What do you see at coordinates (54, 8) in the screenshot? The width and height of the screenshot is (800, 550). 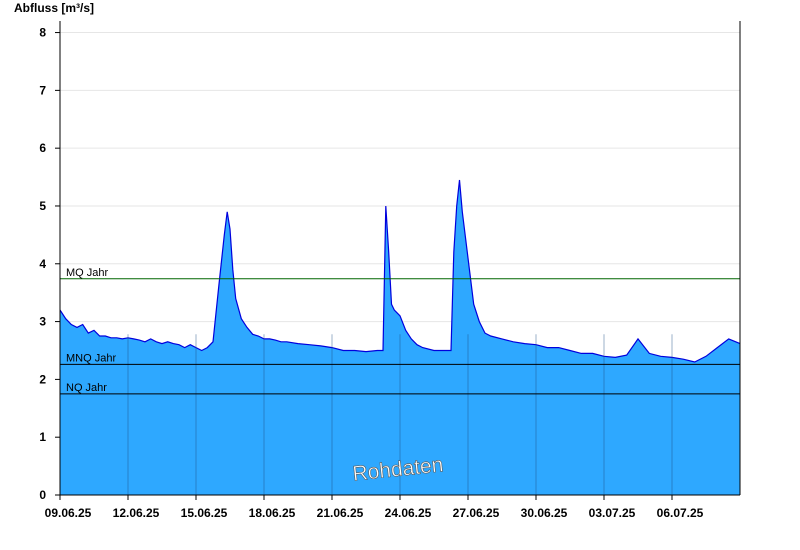 I see `y-axis-title: Abfluss [m³/s]` at bounding box center [54, 8].